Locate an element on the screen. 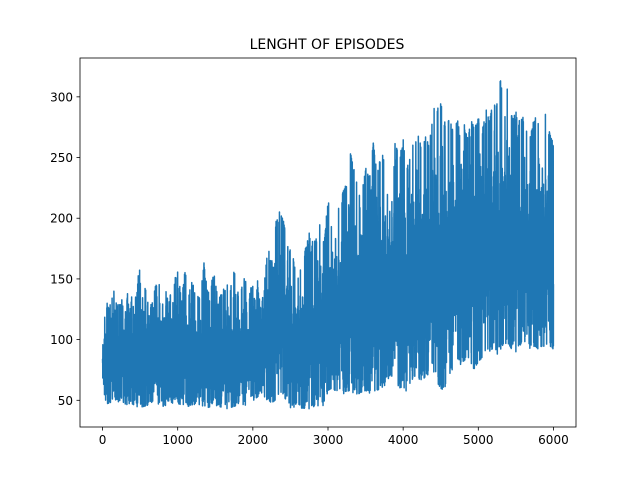  y-tick-label: 150 is located at coordinates (61, 279).